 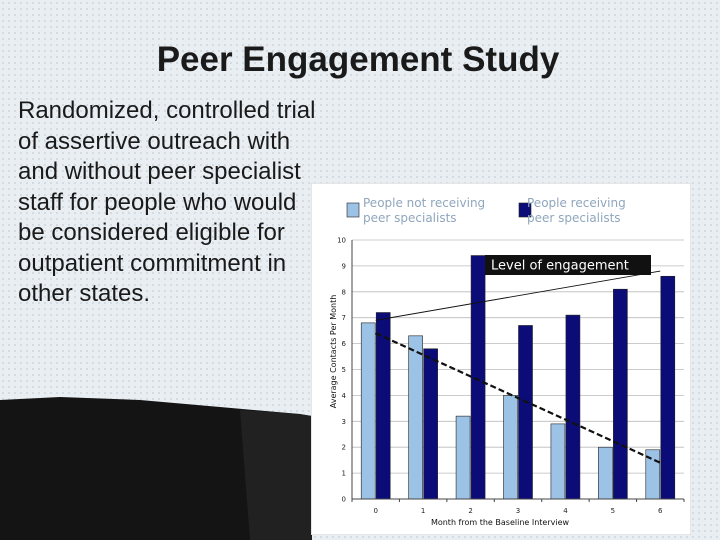 What do you see at coordinates (344, 474) in the screenshot?
I see `y-tick-label: 1` at bounding box center [344, 474].